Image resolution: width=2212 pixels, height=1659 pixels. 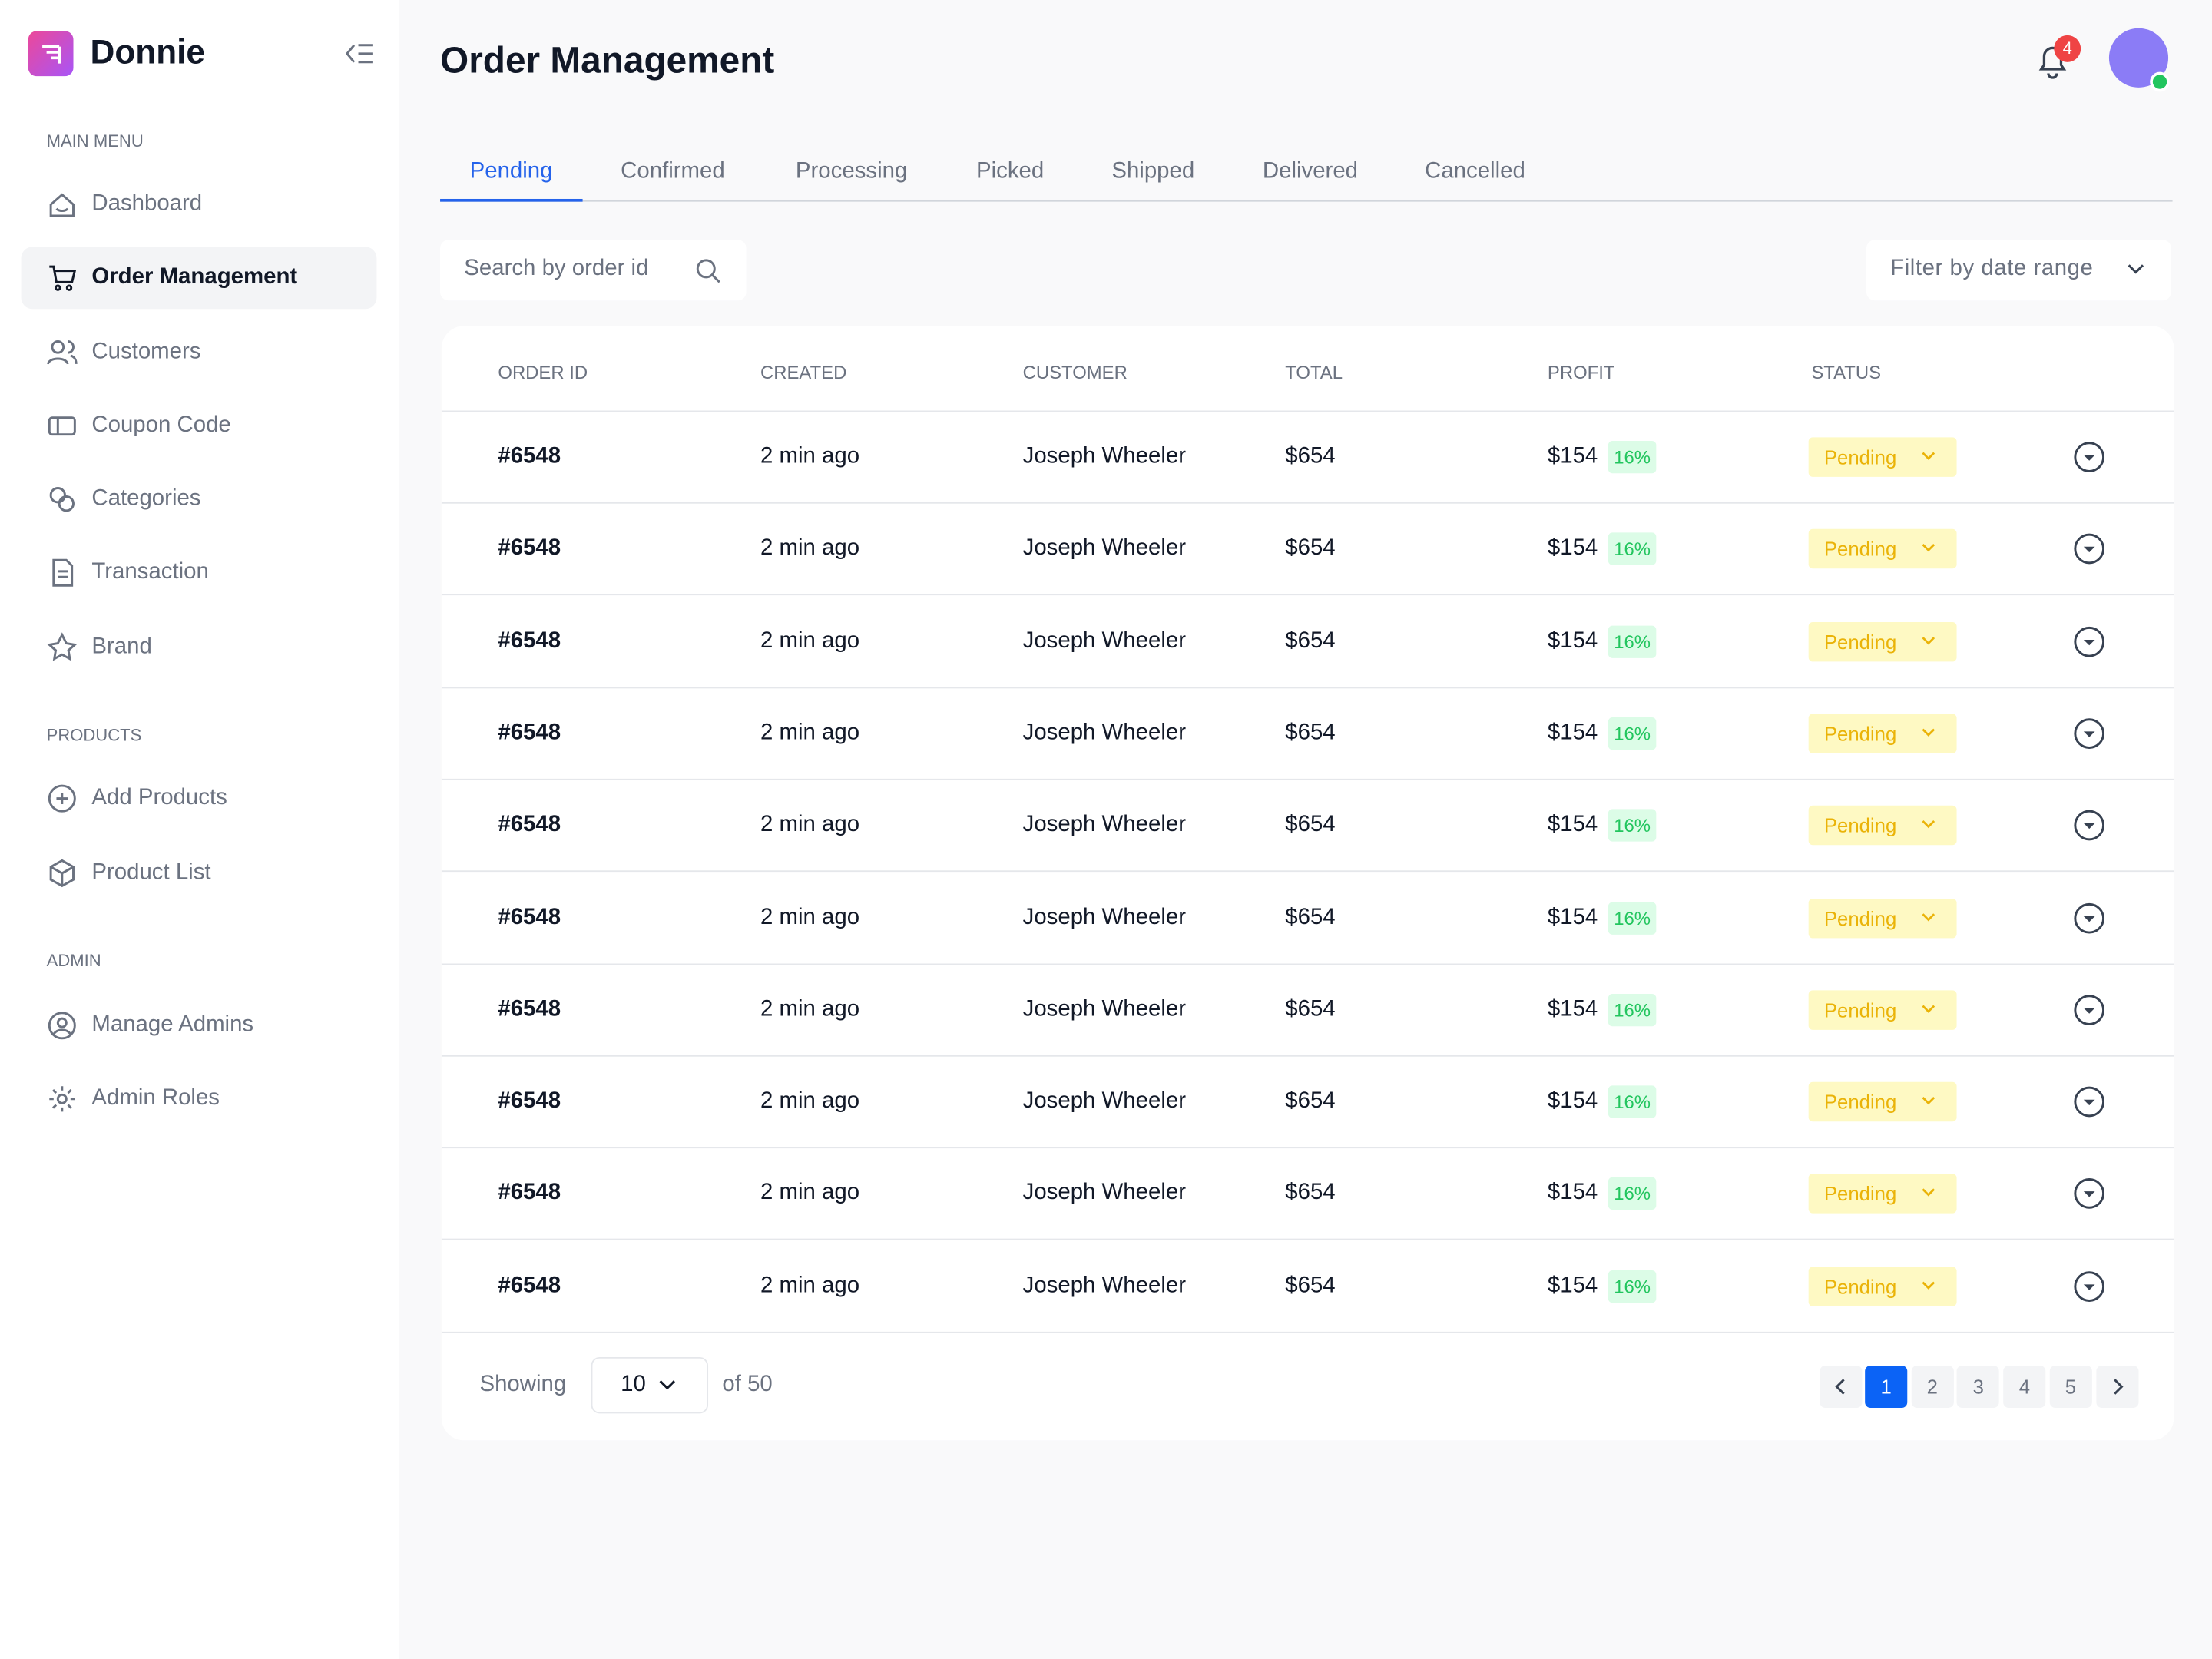 What do you see at coordinates (146, 499) in the screenshot?
I see `menu-item: Categories` at bounding box center [146, 499].